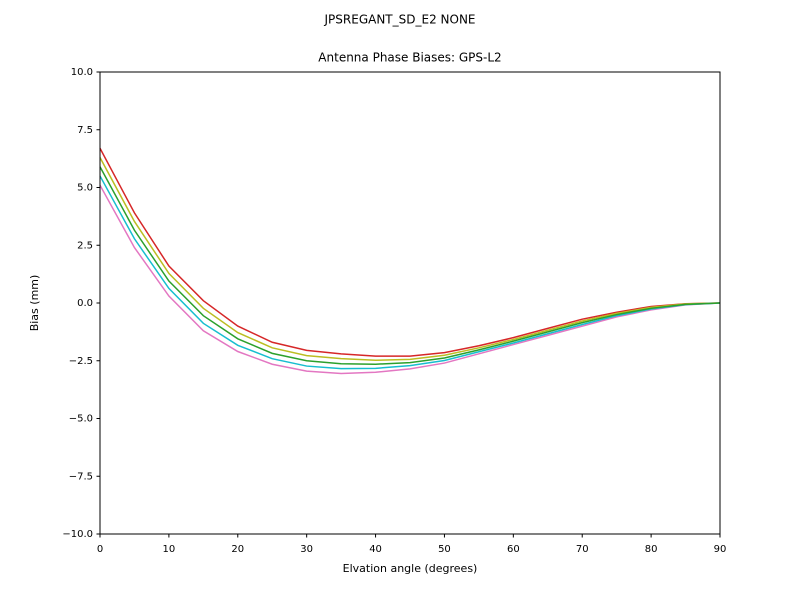 This screenshot has width=800, height=600. Describe the element at coordinates (100, 549) in the screenshot. I see `x-tick-label: 0` at that location.